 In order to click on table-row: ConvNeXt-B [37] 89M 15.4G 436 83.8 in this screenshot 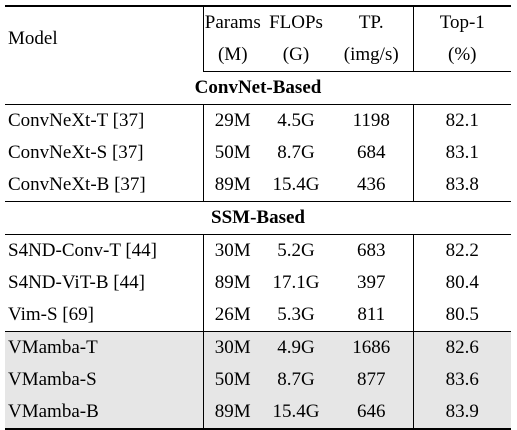, I will do `click(258, 185)`.